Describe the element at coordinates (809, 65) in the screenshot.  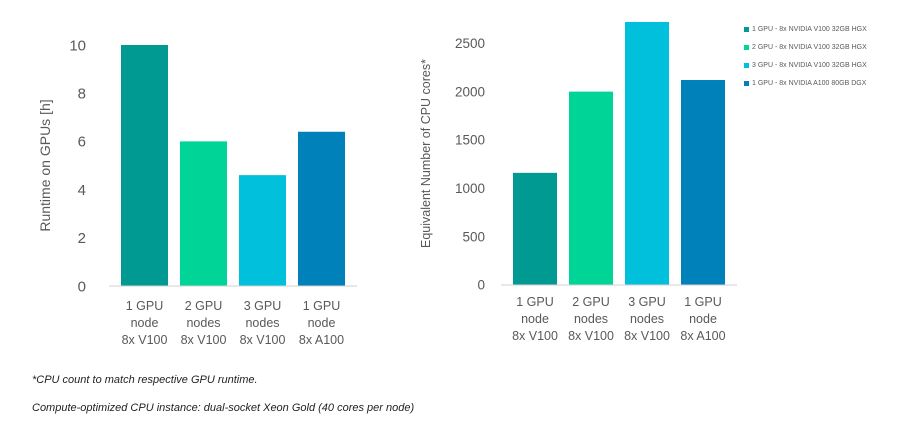
I see `legend-label: 3 GPU - 8x NVIDIA V100 32GB HGX` at that location.